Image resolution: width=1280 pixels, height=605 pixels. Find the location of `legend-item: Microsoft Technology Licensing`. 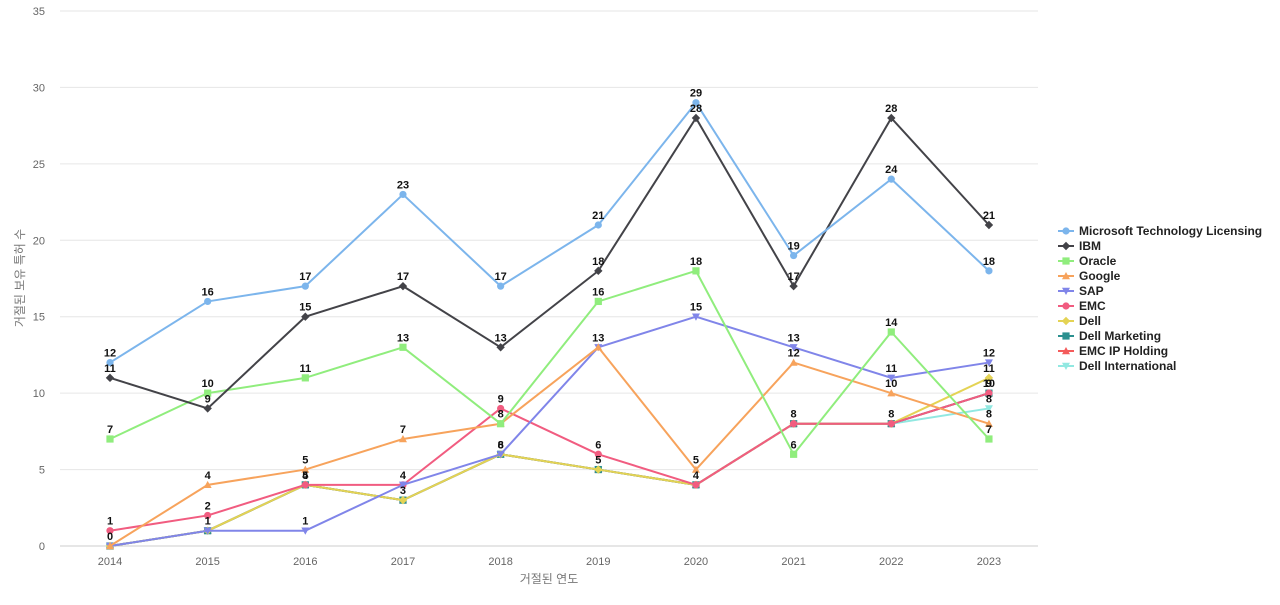

legend-item: Microsoft Technology Licensing is located at coordinates (1160, 231).